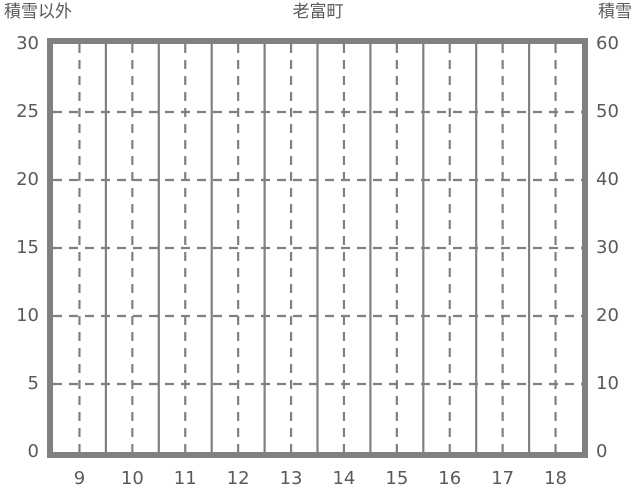 The image size is (636, 501). What do you see at coordinates (27, 315) in the screenshot?
I see `left-axis-tick-label: 10` at bounding box center [27, 315].